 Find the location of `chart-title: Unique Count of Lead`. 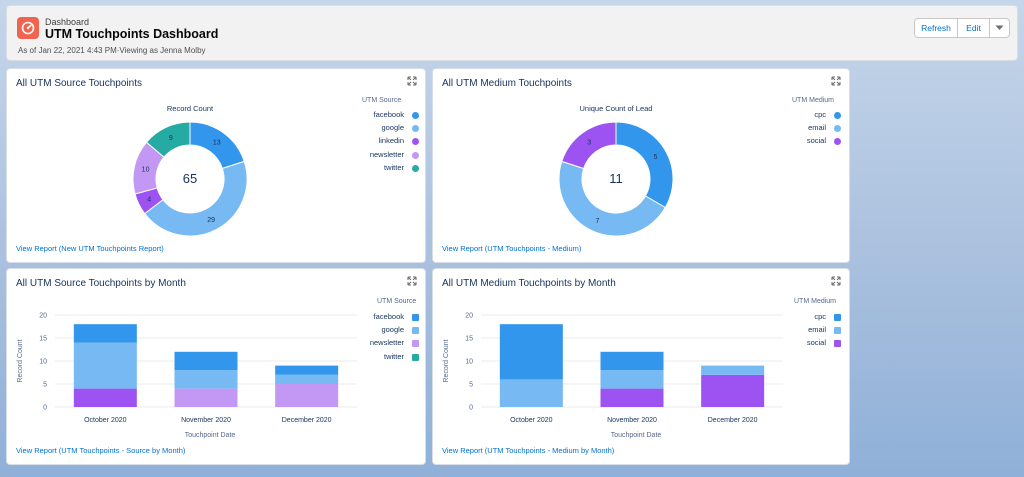

chart-title: Unique Count of Lead is located at coordinates (616, 108).